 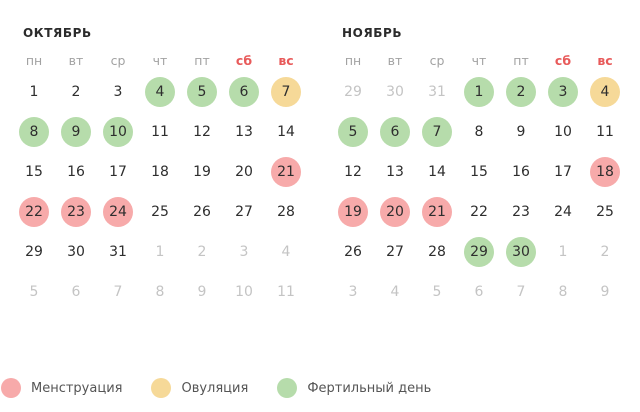 I want to click on week-row: 19 20 21 22 23 24 25, so click(x=479, y=212).